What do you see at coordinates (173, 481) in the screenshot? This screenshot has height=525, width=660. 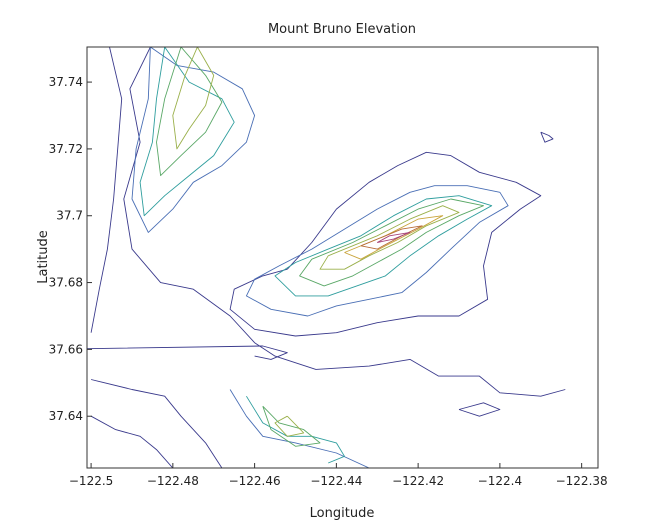 I see `x-tick-label: −122.48` at bounding box center [173, 481].